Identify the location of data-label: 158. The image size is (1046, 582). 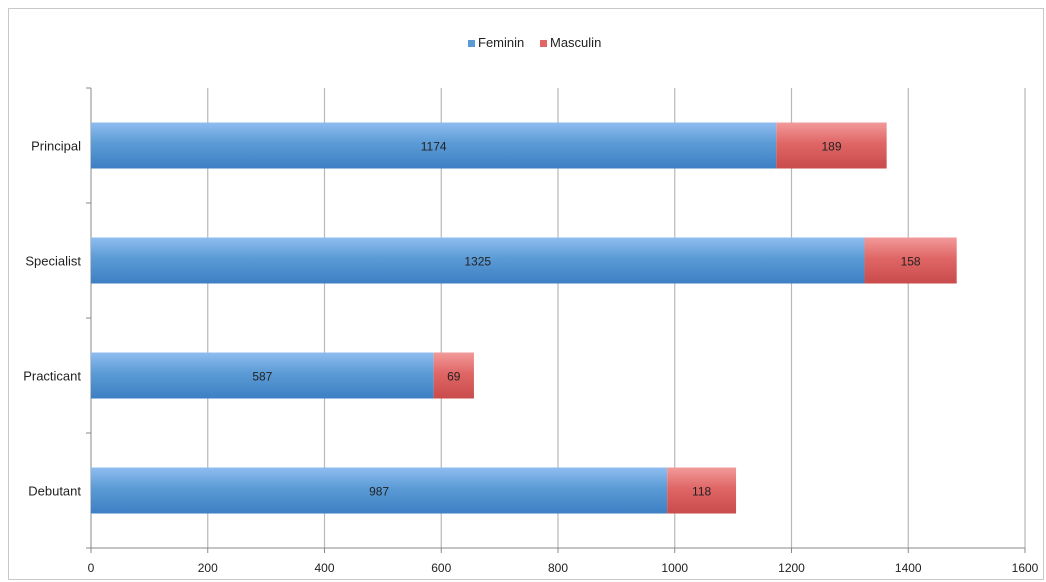
(911, 262).